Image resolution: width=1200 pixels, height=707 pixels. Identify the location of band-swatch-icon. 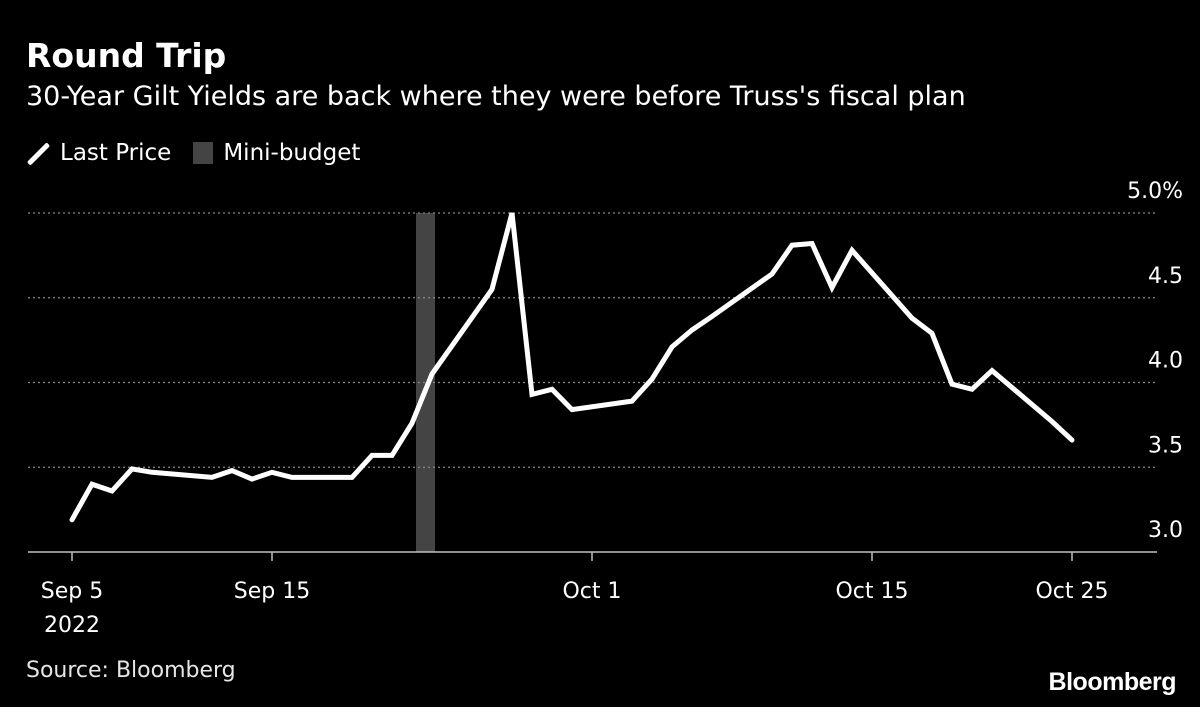
(203, 153).